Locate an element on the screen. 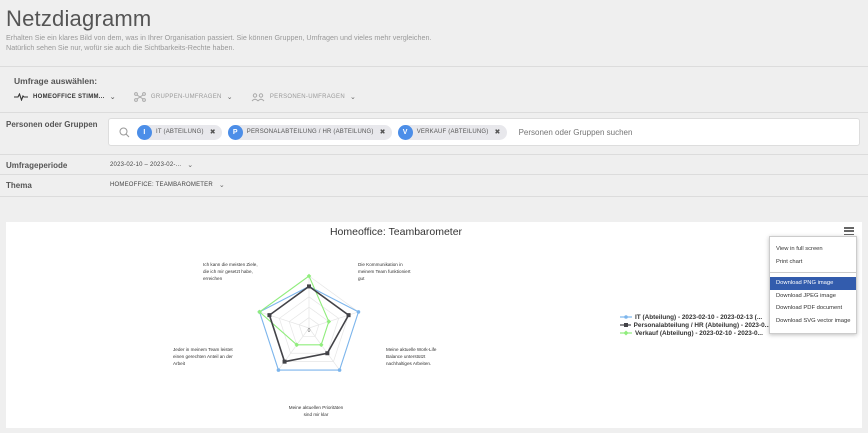 The image size is (868, 433). page-title: Netzdiagramm is located at coordinates (79, 18).